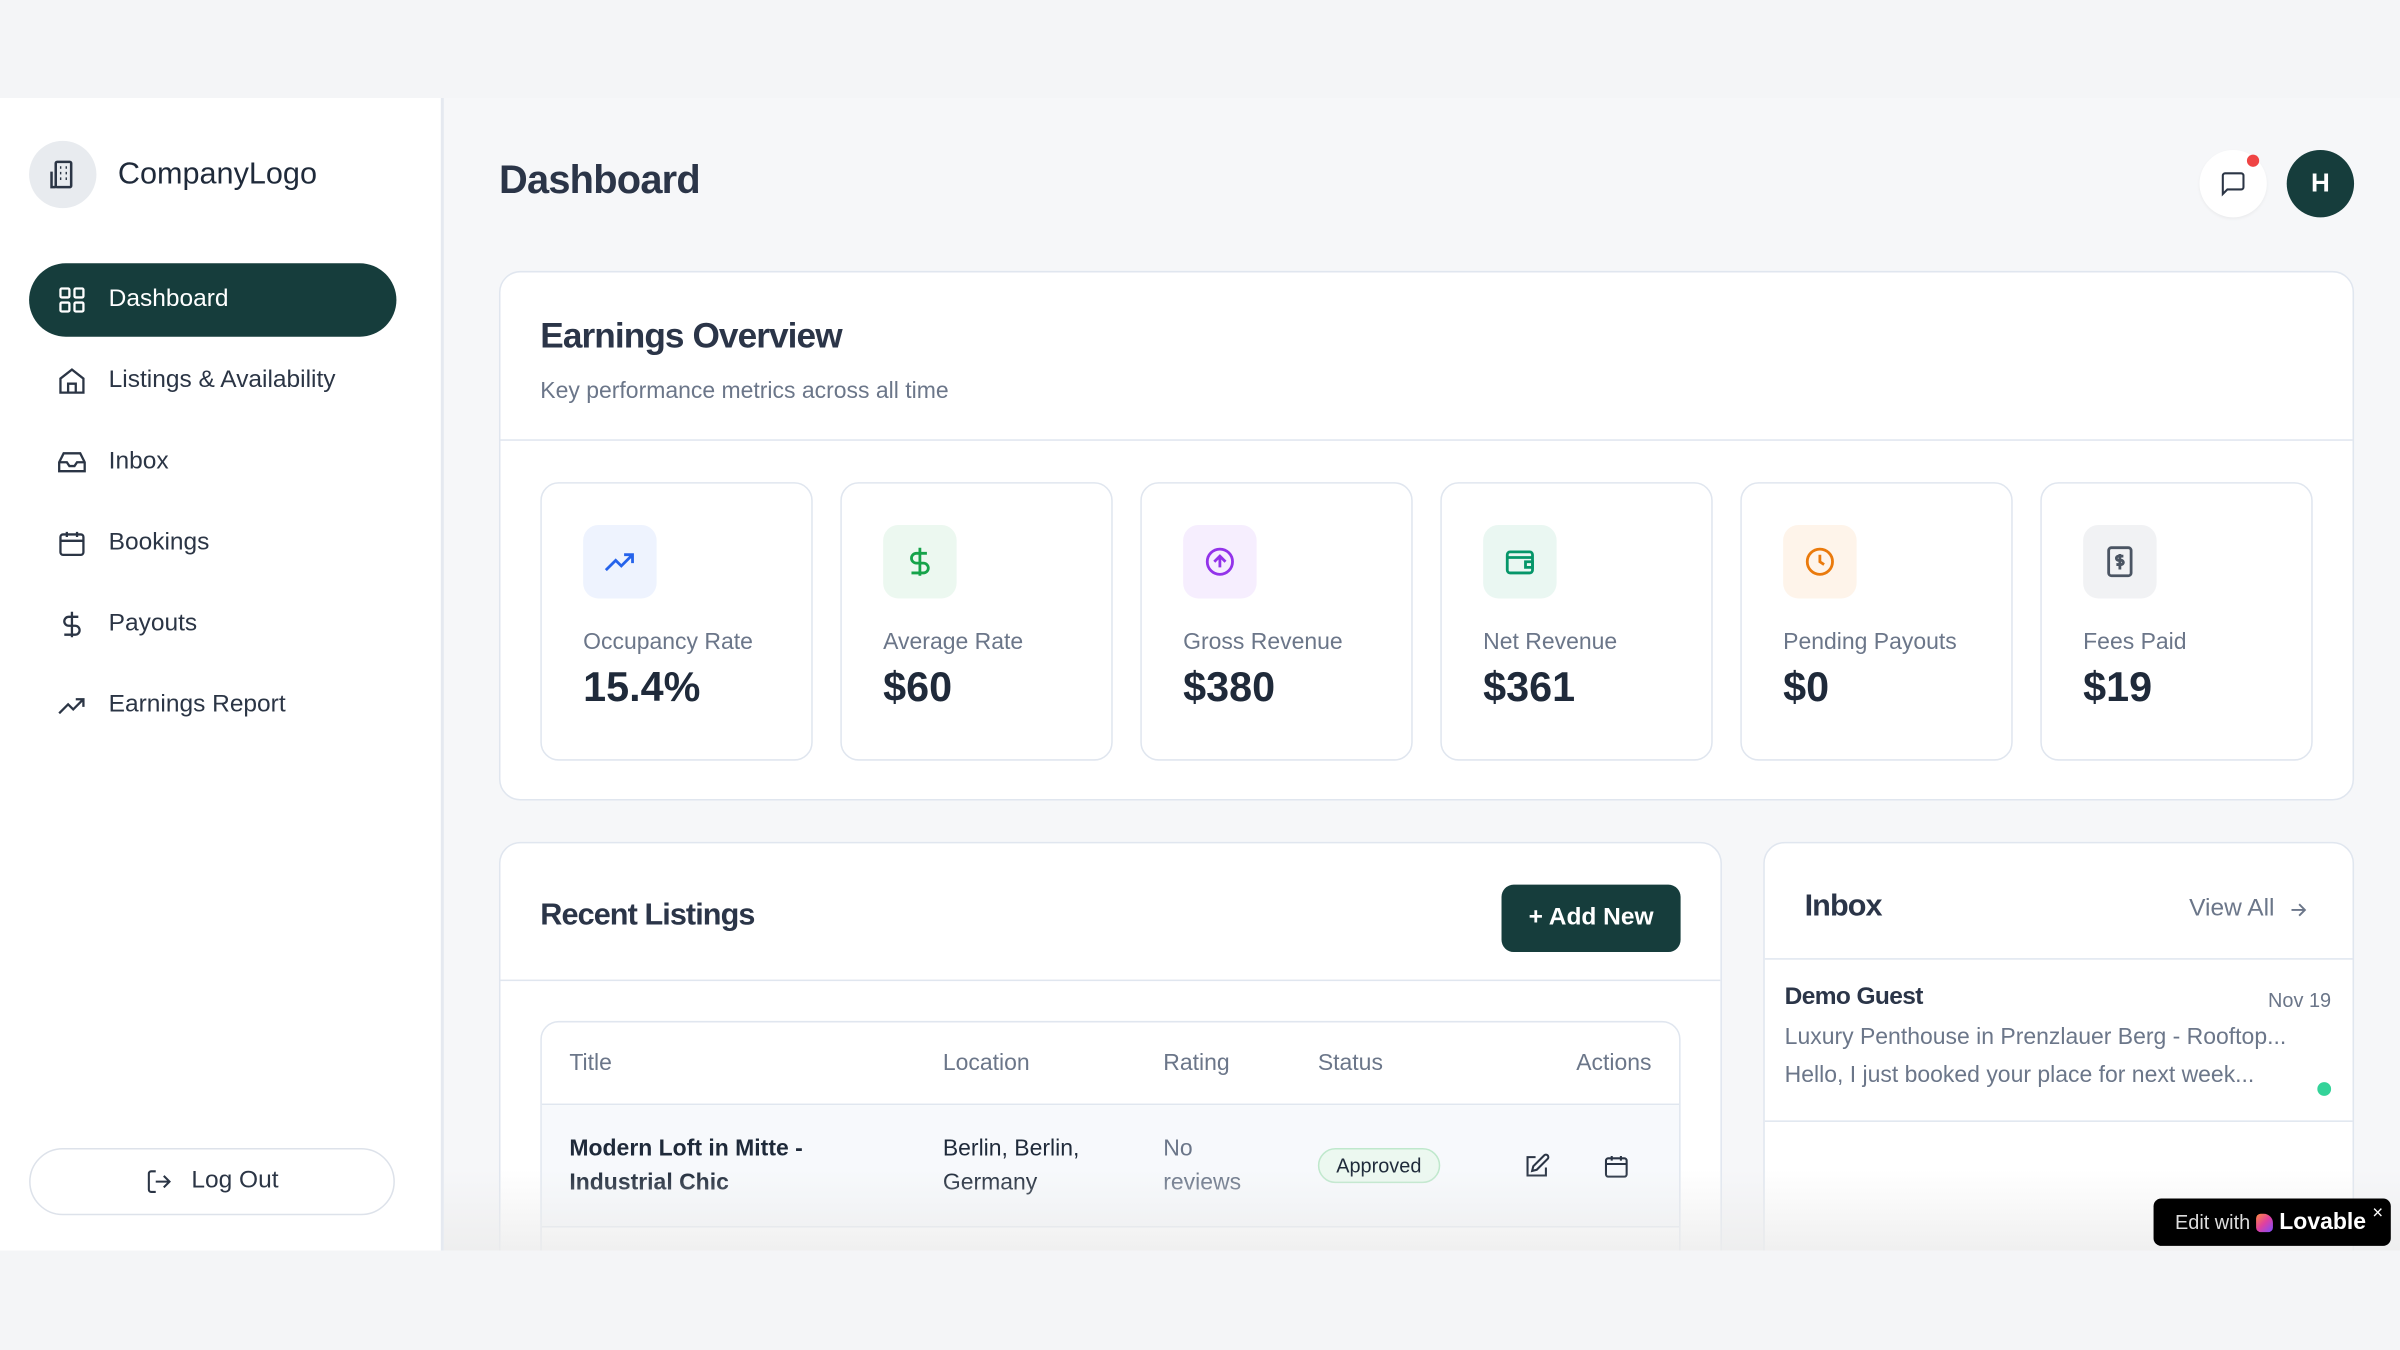  Describe the element at coordinates (2324, 1089) in the screenshot. I see `unread-dot` at that location.